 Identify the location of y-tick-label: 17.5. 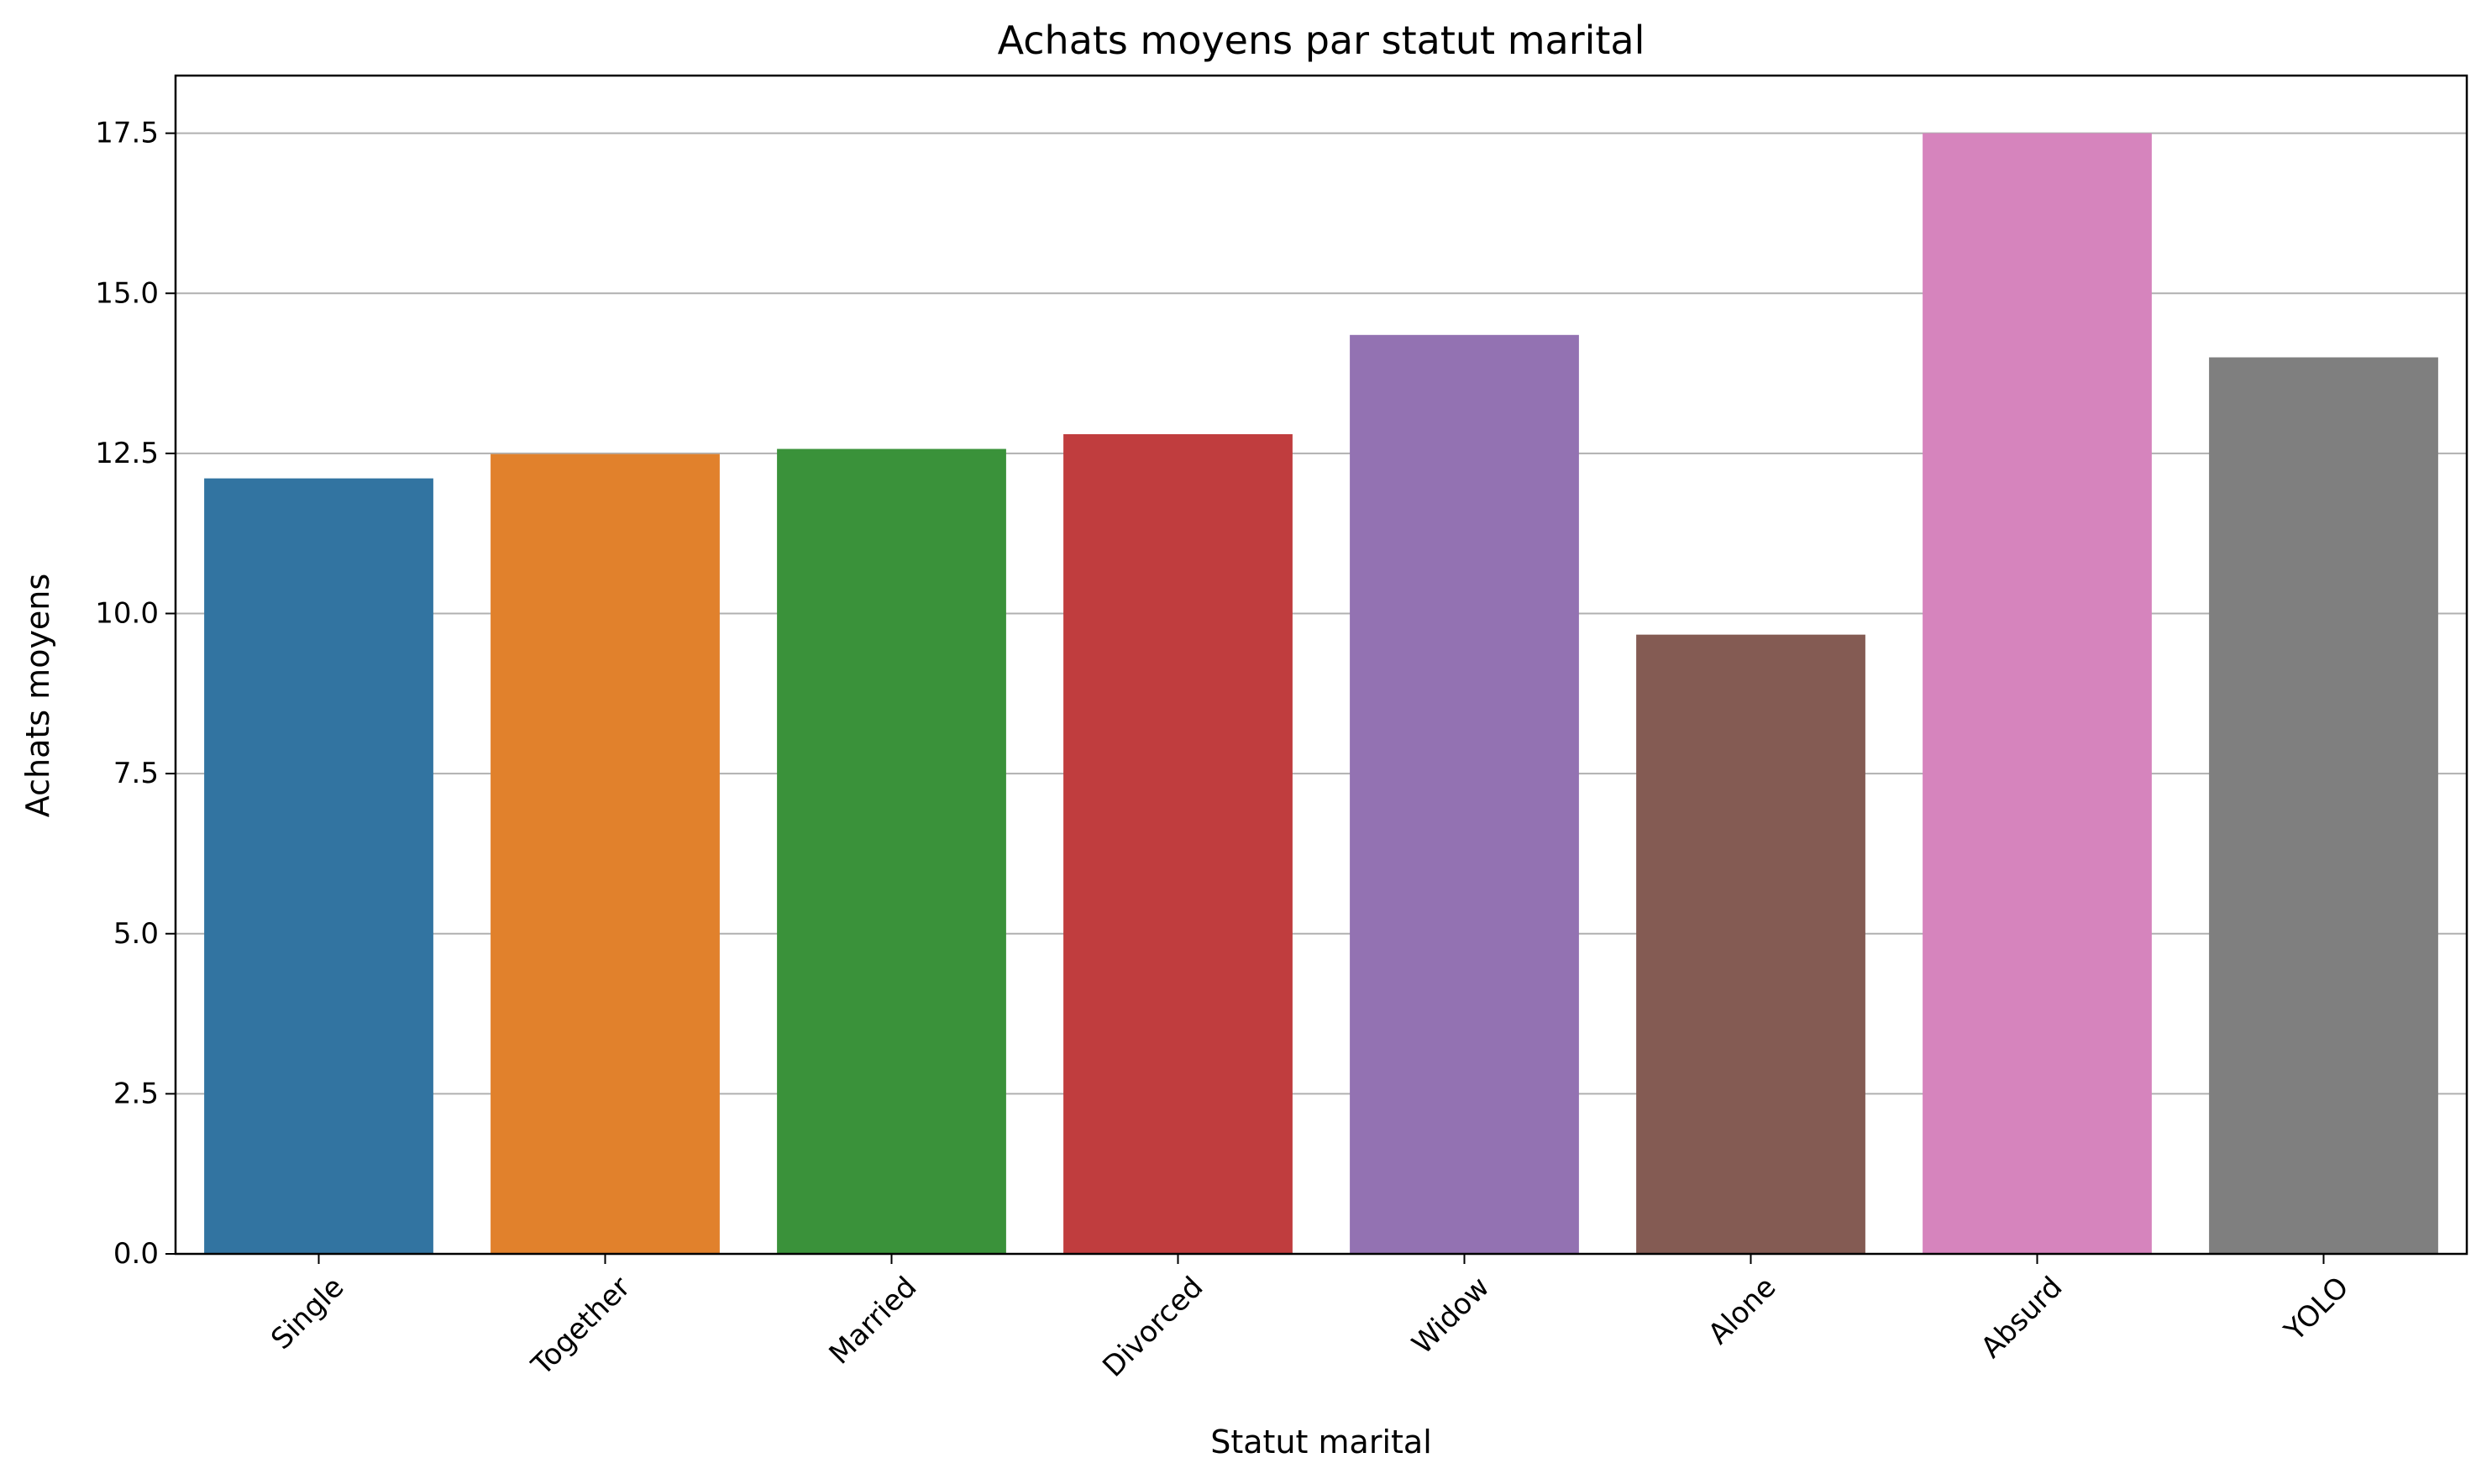
(127, 133).